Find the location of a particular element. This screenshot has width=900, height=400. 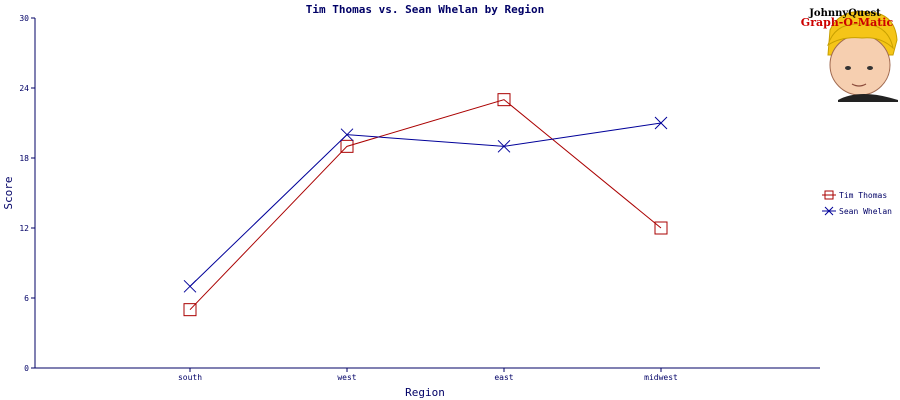

y-tick-label: 12 is located at coordinates (24, 228).